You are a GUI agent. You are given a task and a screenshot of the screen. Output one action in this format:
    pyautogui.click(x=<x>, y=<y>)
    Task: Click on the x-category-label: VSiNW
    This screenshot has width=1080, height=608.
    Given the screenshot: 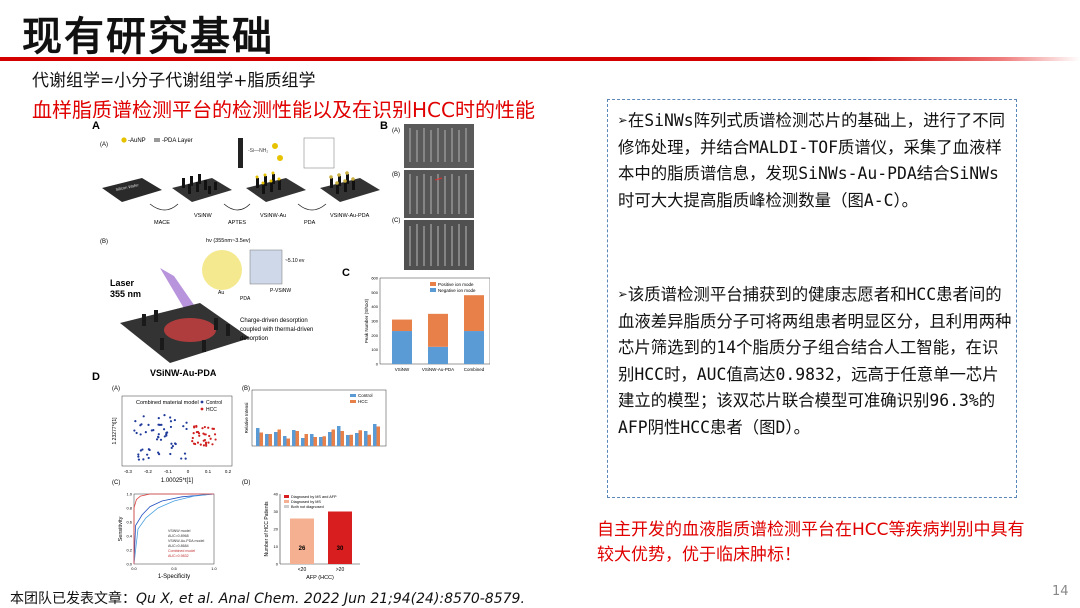 What is the action you would take?
    pyautogui.click(x=402, y=369)
    